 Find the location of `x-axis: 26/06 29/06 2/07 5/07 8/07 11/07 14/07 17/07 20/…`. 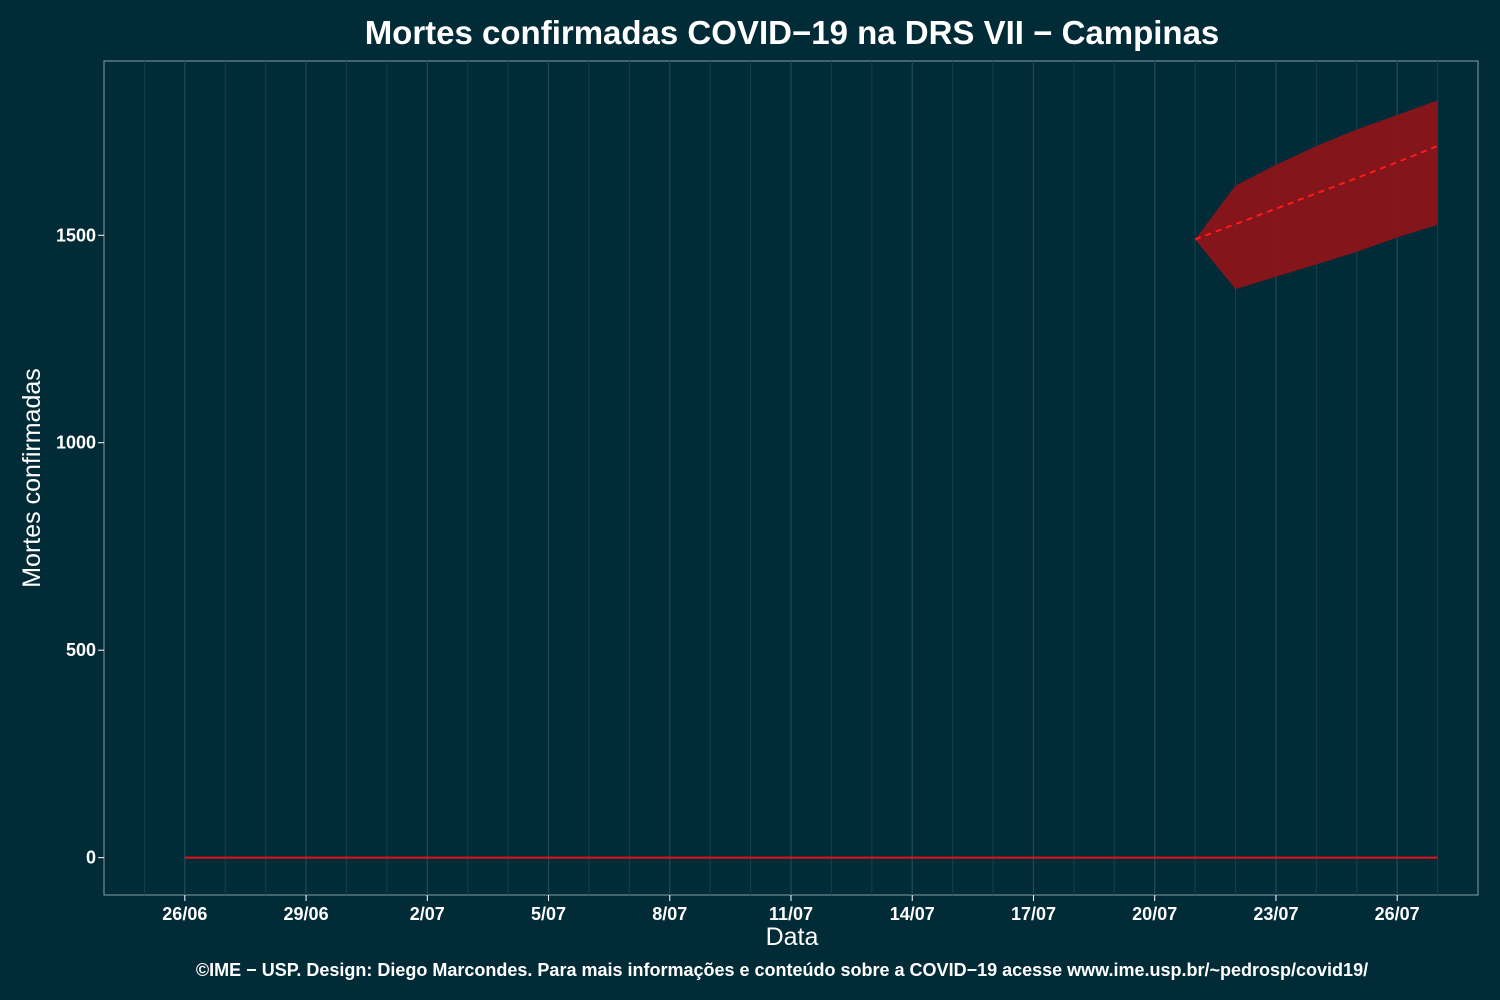

x-axis: 26/06 29/06 2/07 5/07 8/07 11/07 14/07 17/07 20/… is located at coordinates (791, 909).